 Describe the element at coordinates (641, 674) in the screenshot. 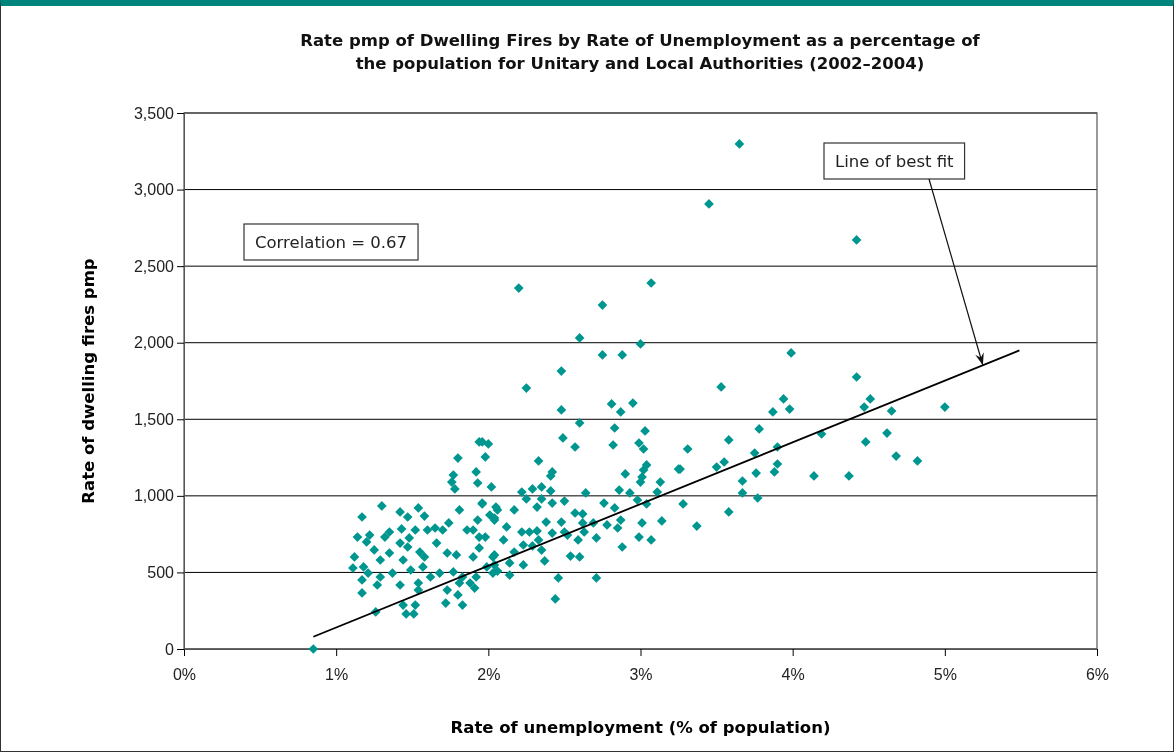

I see `x-tick-label: 3%` at that location.